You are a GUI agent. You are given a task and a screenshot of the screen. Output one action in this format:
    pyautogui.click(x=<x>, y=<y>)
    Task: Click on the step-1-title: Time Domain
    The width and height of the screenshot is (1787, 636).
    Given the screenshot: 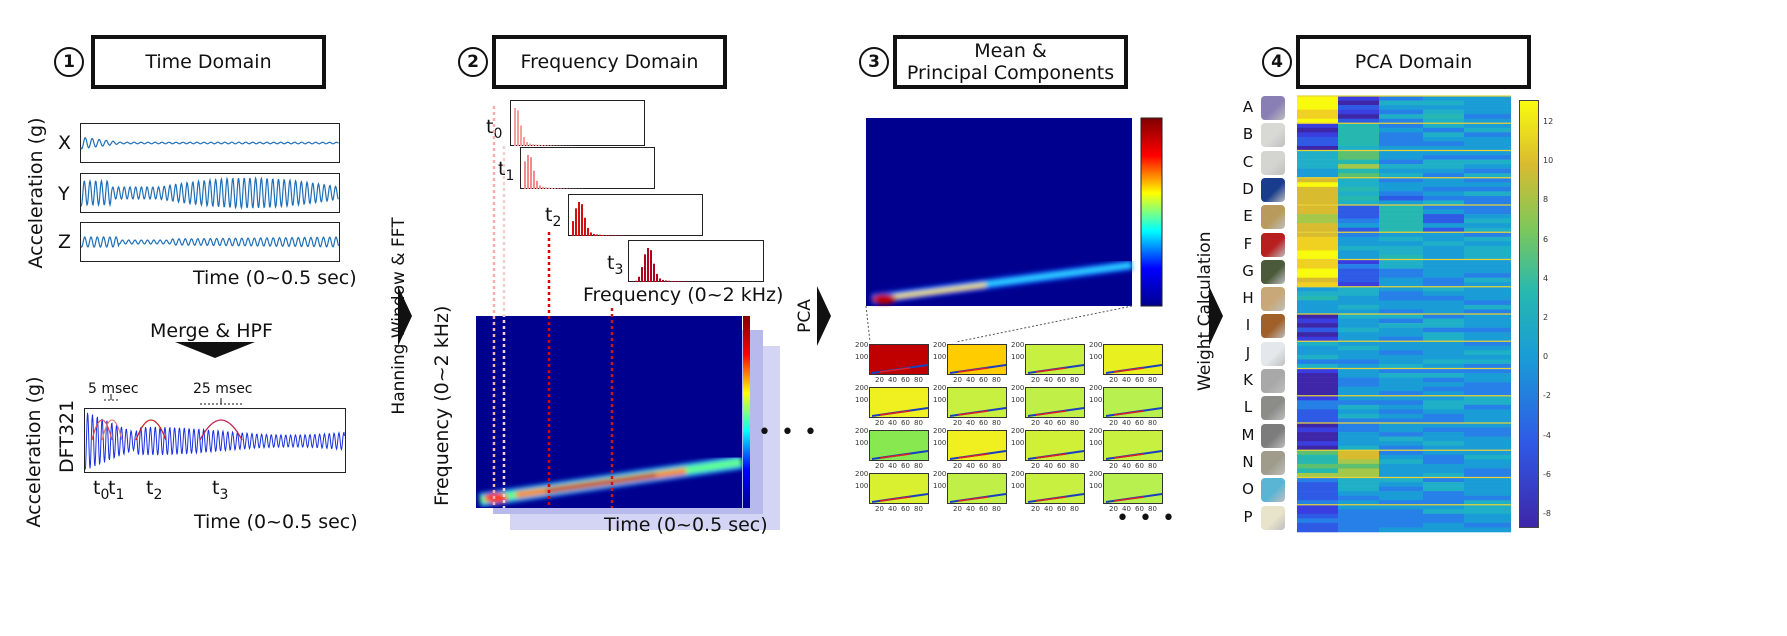 What is the action you would take?
    pyautogui.click(x=208, y=62)
    